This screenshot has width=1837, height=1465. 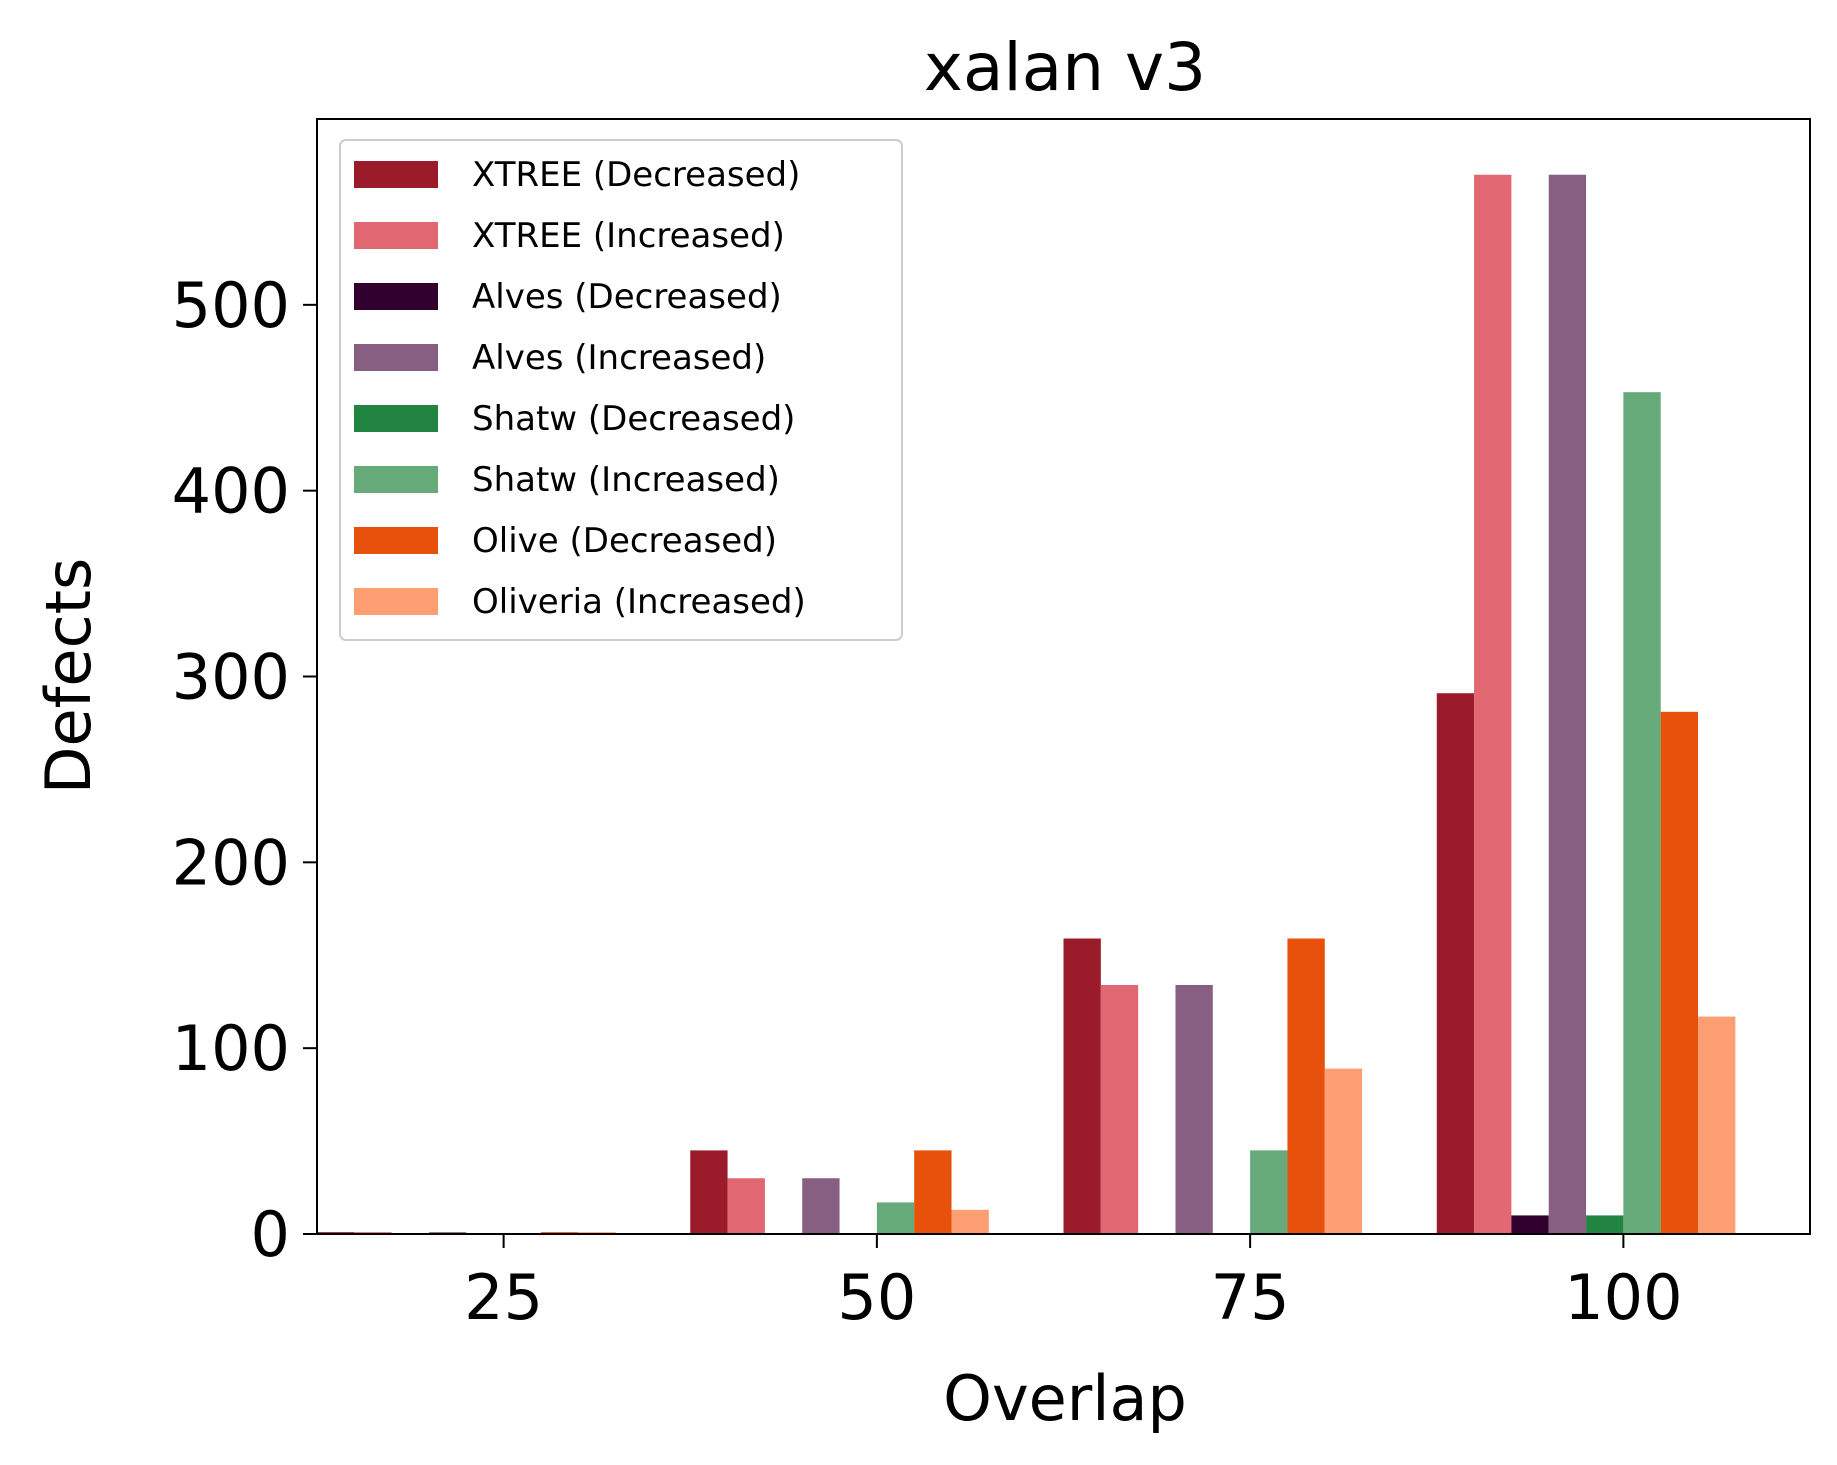 I want to click on legend-entry-label: Alves (Decreased), so click(x=627, y=297).